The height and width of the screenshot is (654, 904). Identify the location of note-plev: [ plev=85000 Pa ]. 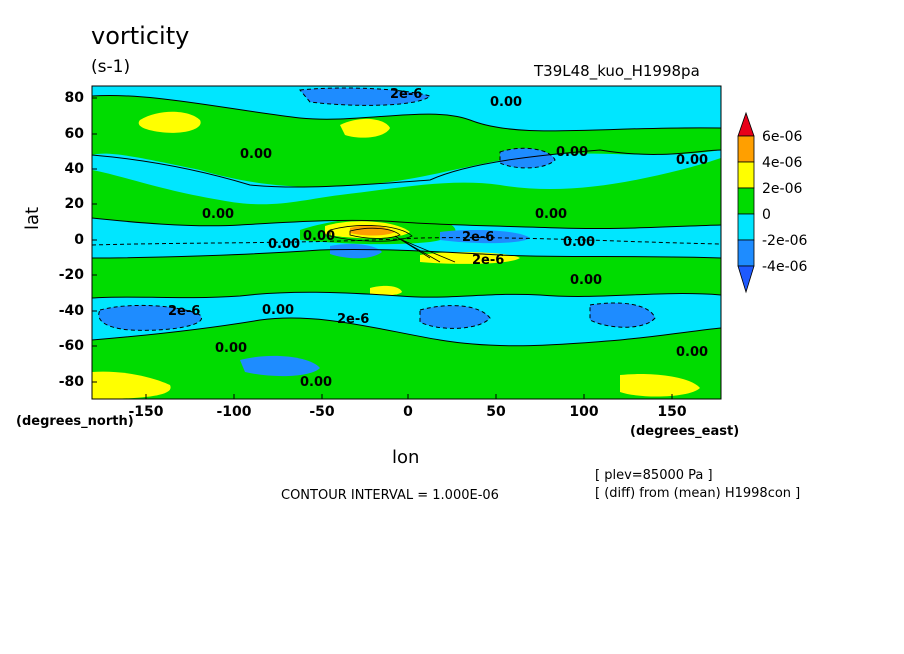
(654, 475).